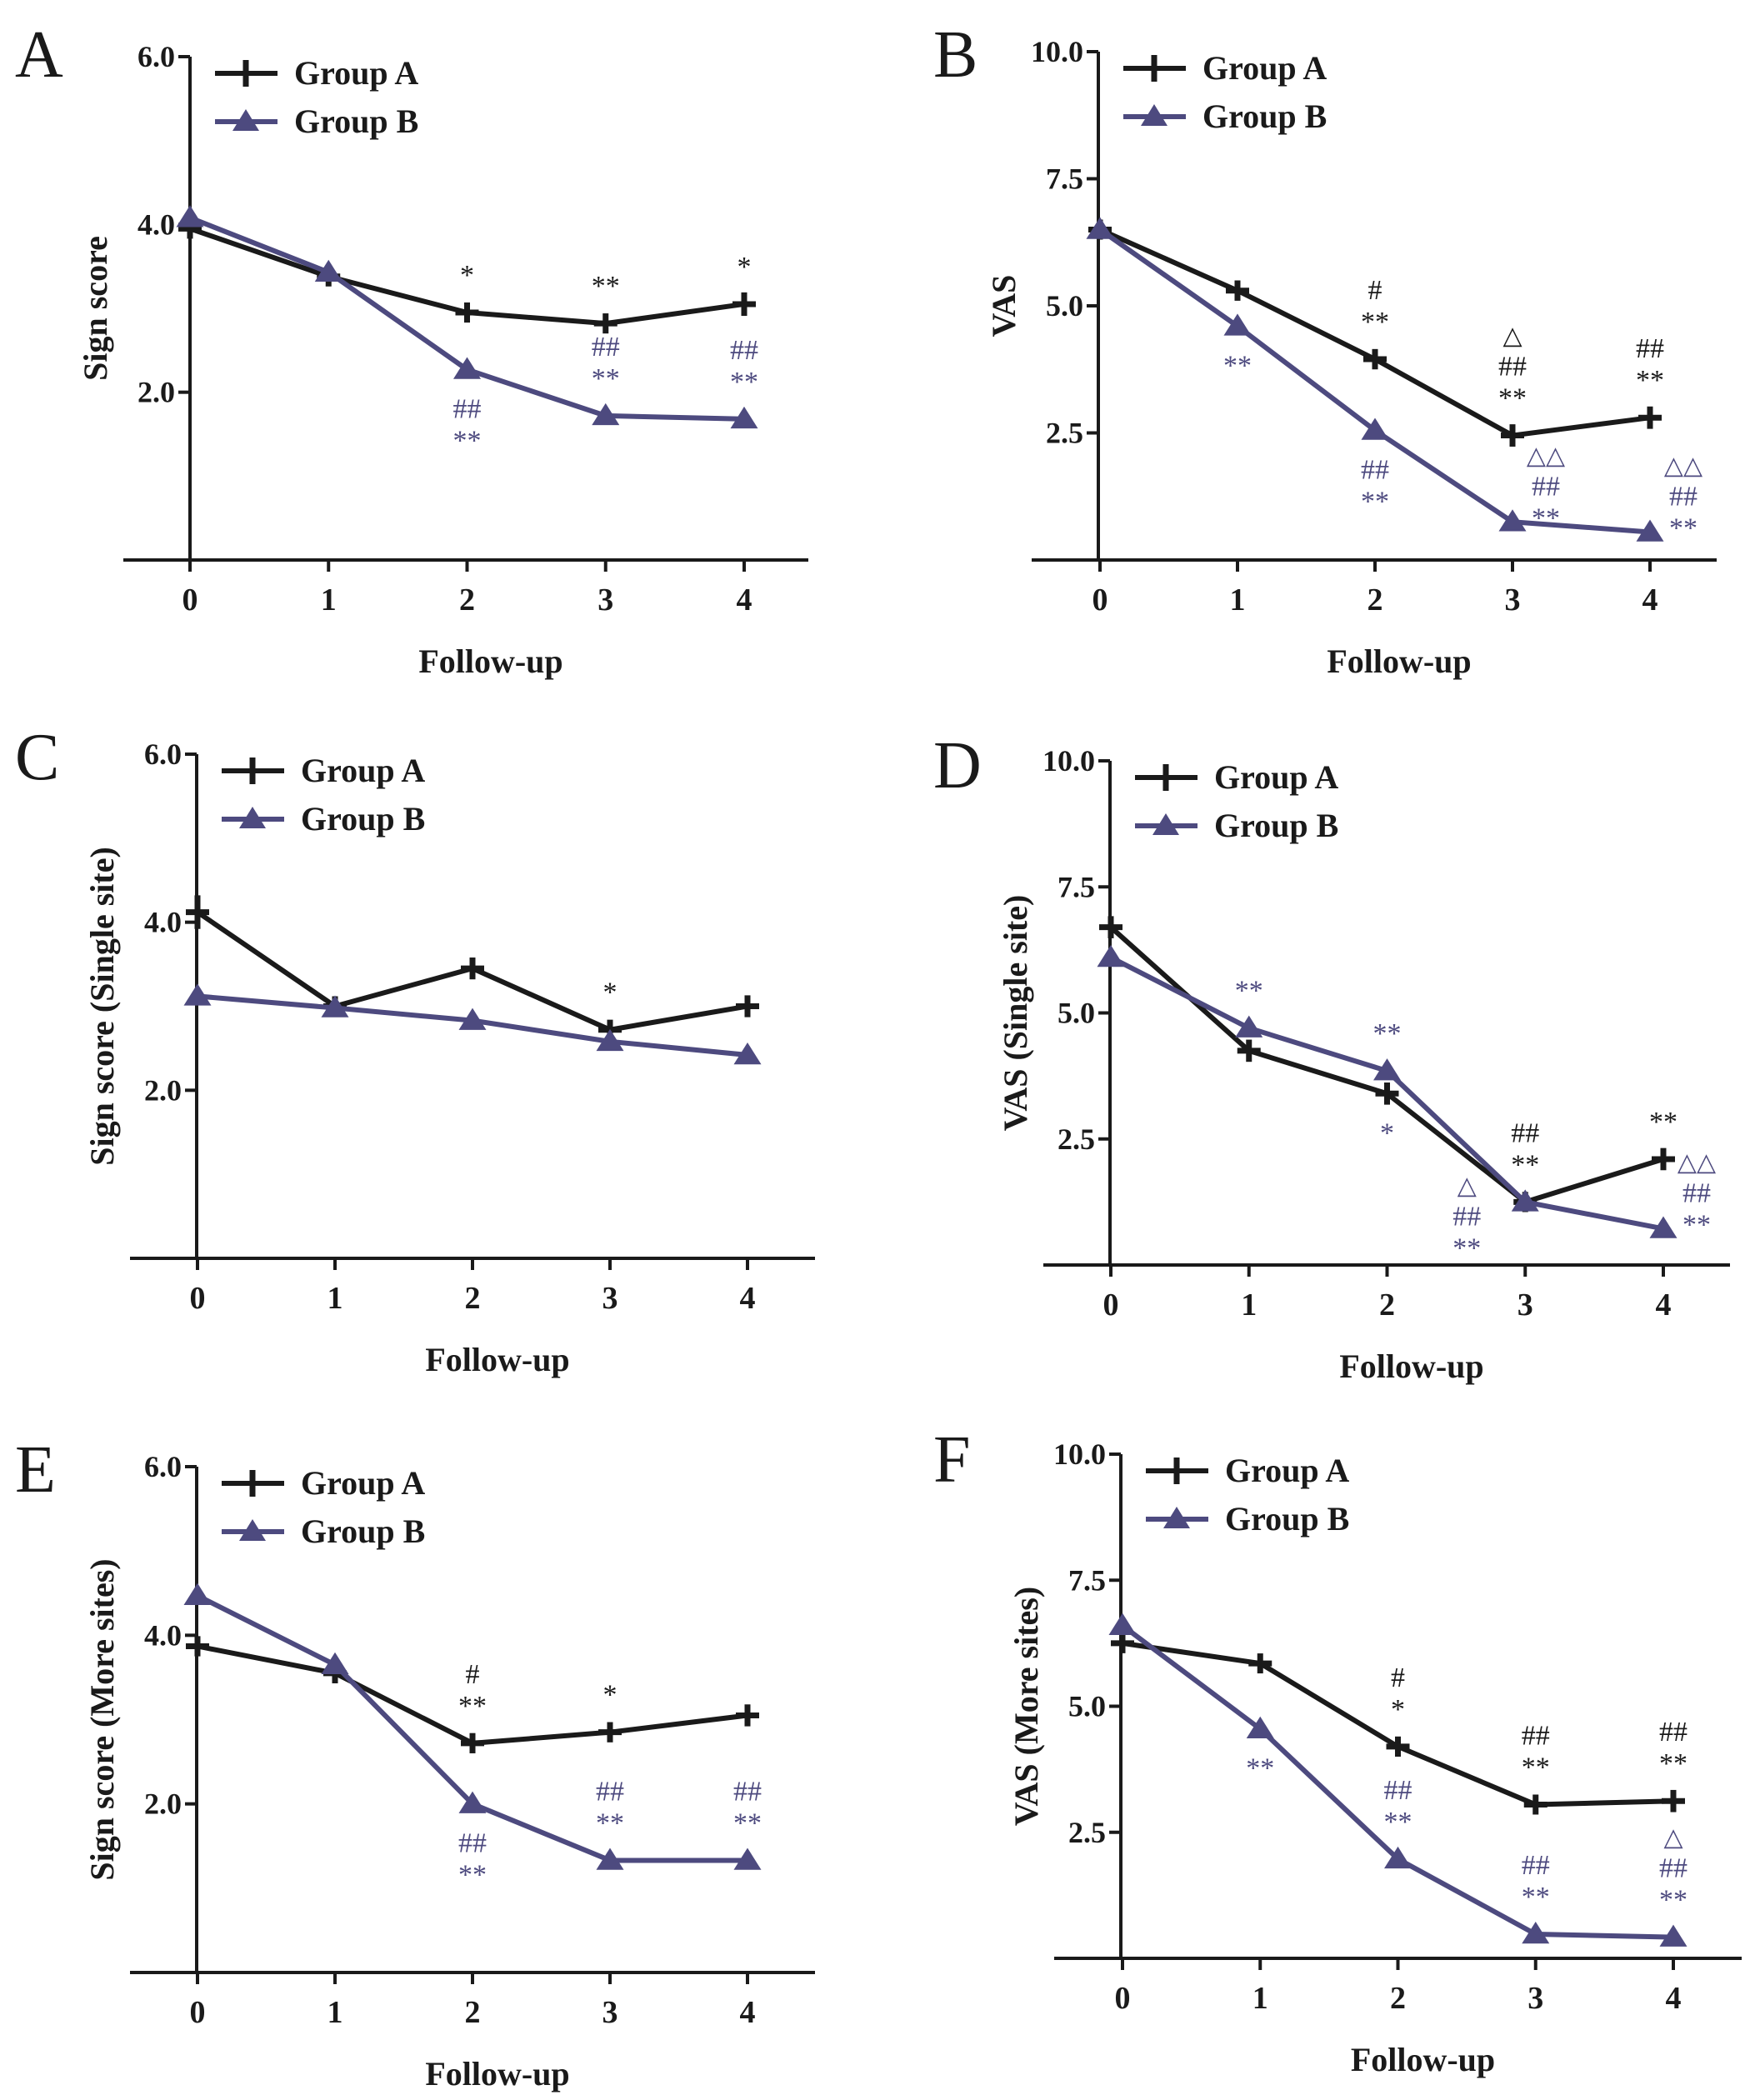 This screenshot has width=1750, height=2100. What do you see at coordinates (163, 754) in the screenshot?
I see `y-tick-label: 6.0` at bounding box center [163, 754].